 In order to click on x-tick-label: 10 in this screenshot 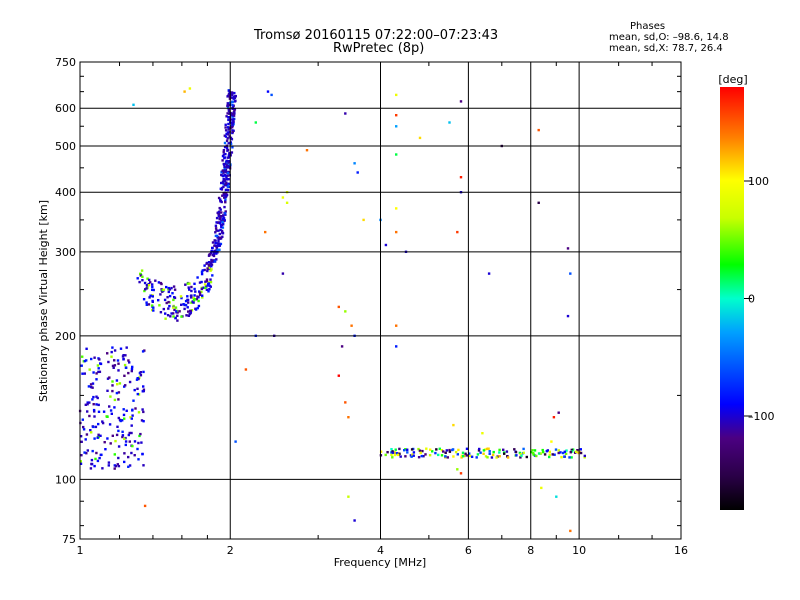, I will do `click(579, 550)`.